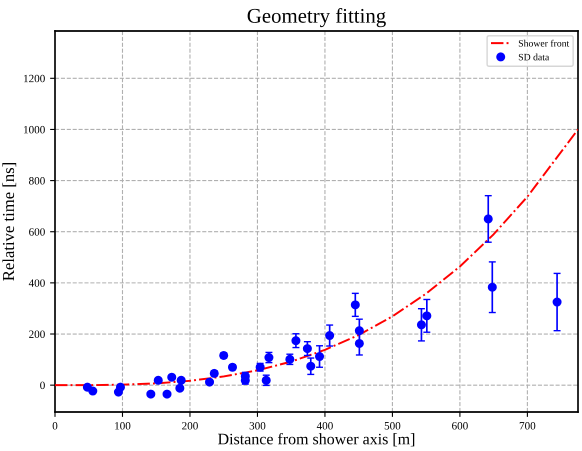  I want to click on x-tick-label: 700, so click(528, 426).